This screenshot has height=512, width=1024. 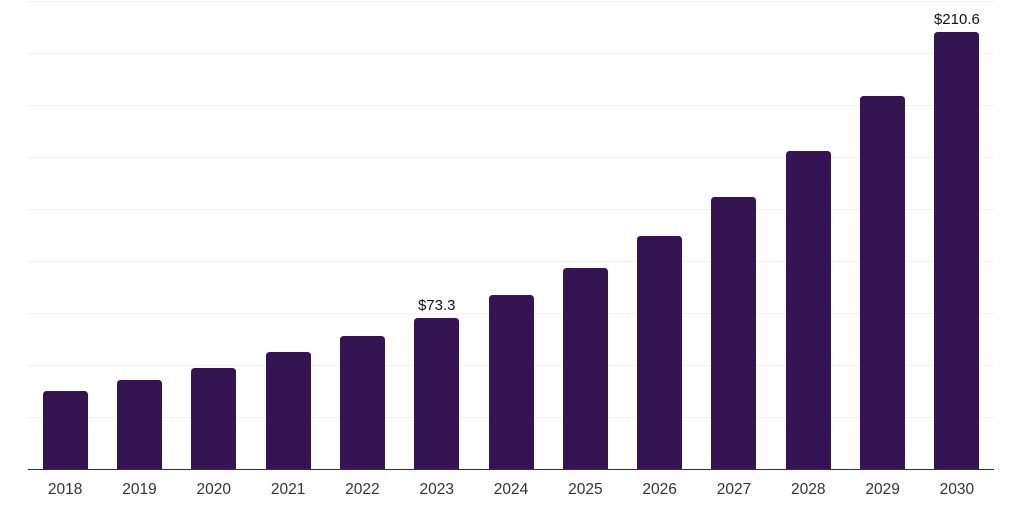 What do you see at coordinates (288, 489) in the screenshot?
I see `x-tick-label-2021: 2021` at bounding box center [288, 489].